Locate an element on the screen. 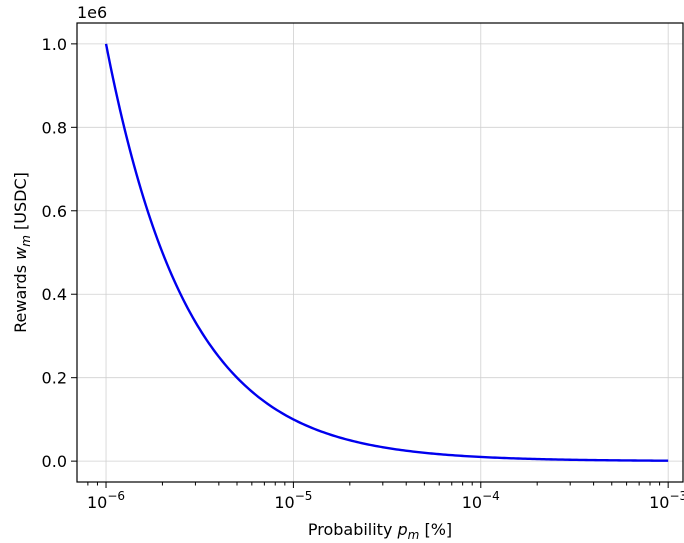  y-tick-label: 0.8 is located at coordinates (54, 127).